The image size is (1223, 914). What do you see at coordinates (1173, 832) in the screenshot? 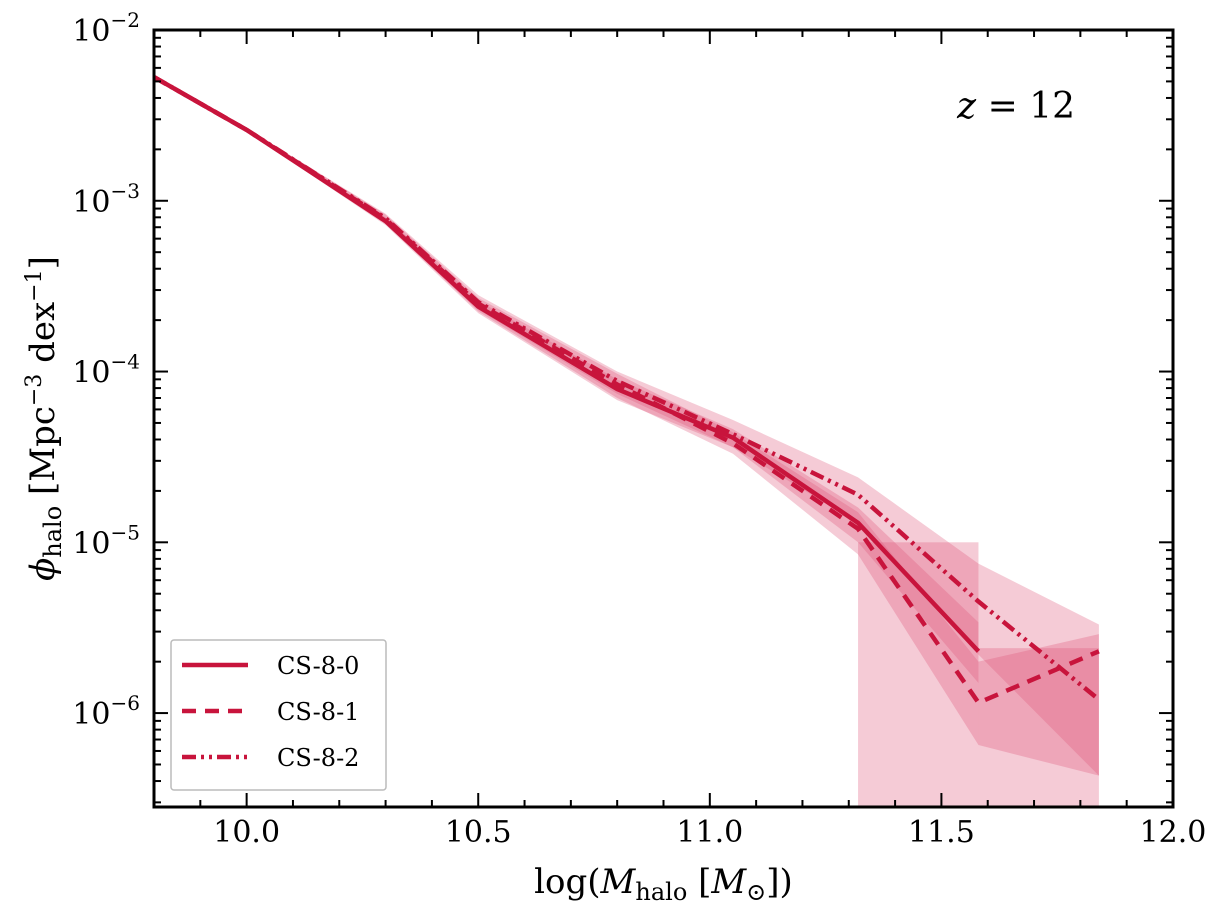
I see `x-tick-label: 12.0` at bounding box center [1173, 832].